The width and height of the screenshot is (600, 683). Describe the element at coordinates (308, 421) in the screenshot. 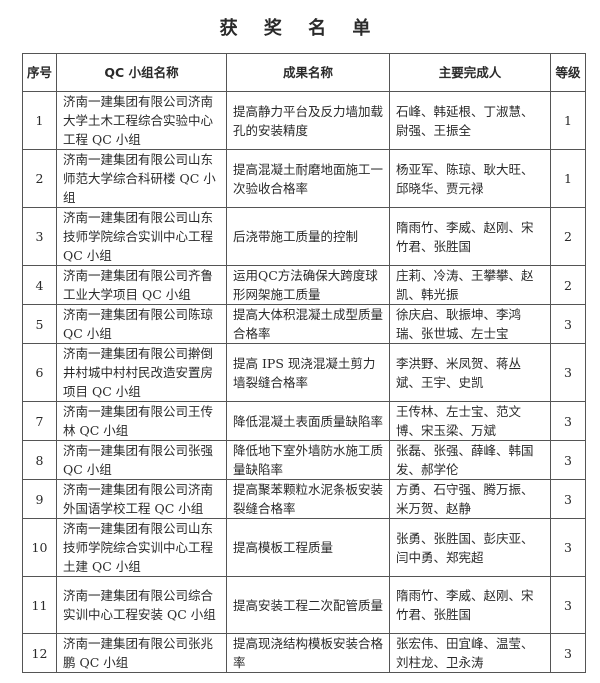

I see `cell-result: 降低混凝土表面质量缺陷率` at that location.